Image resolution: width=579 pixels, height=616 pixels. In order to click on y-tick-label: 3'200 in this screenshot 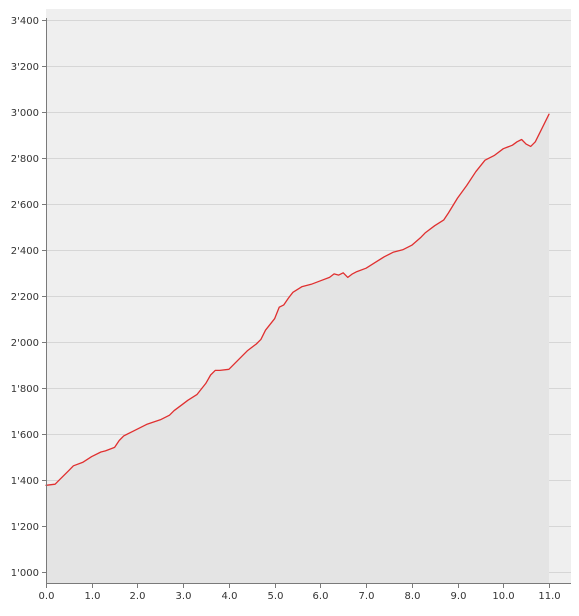, I will do `click(25, 67)`.